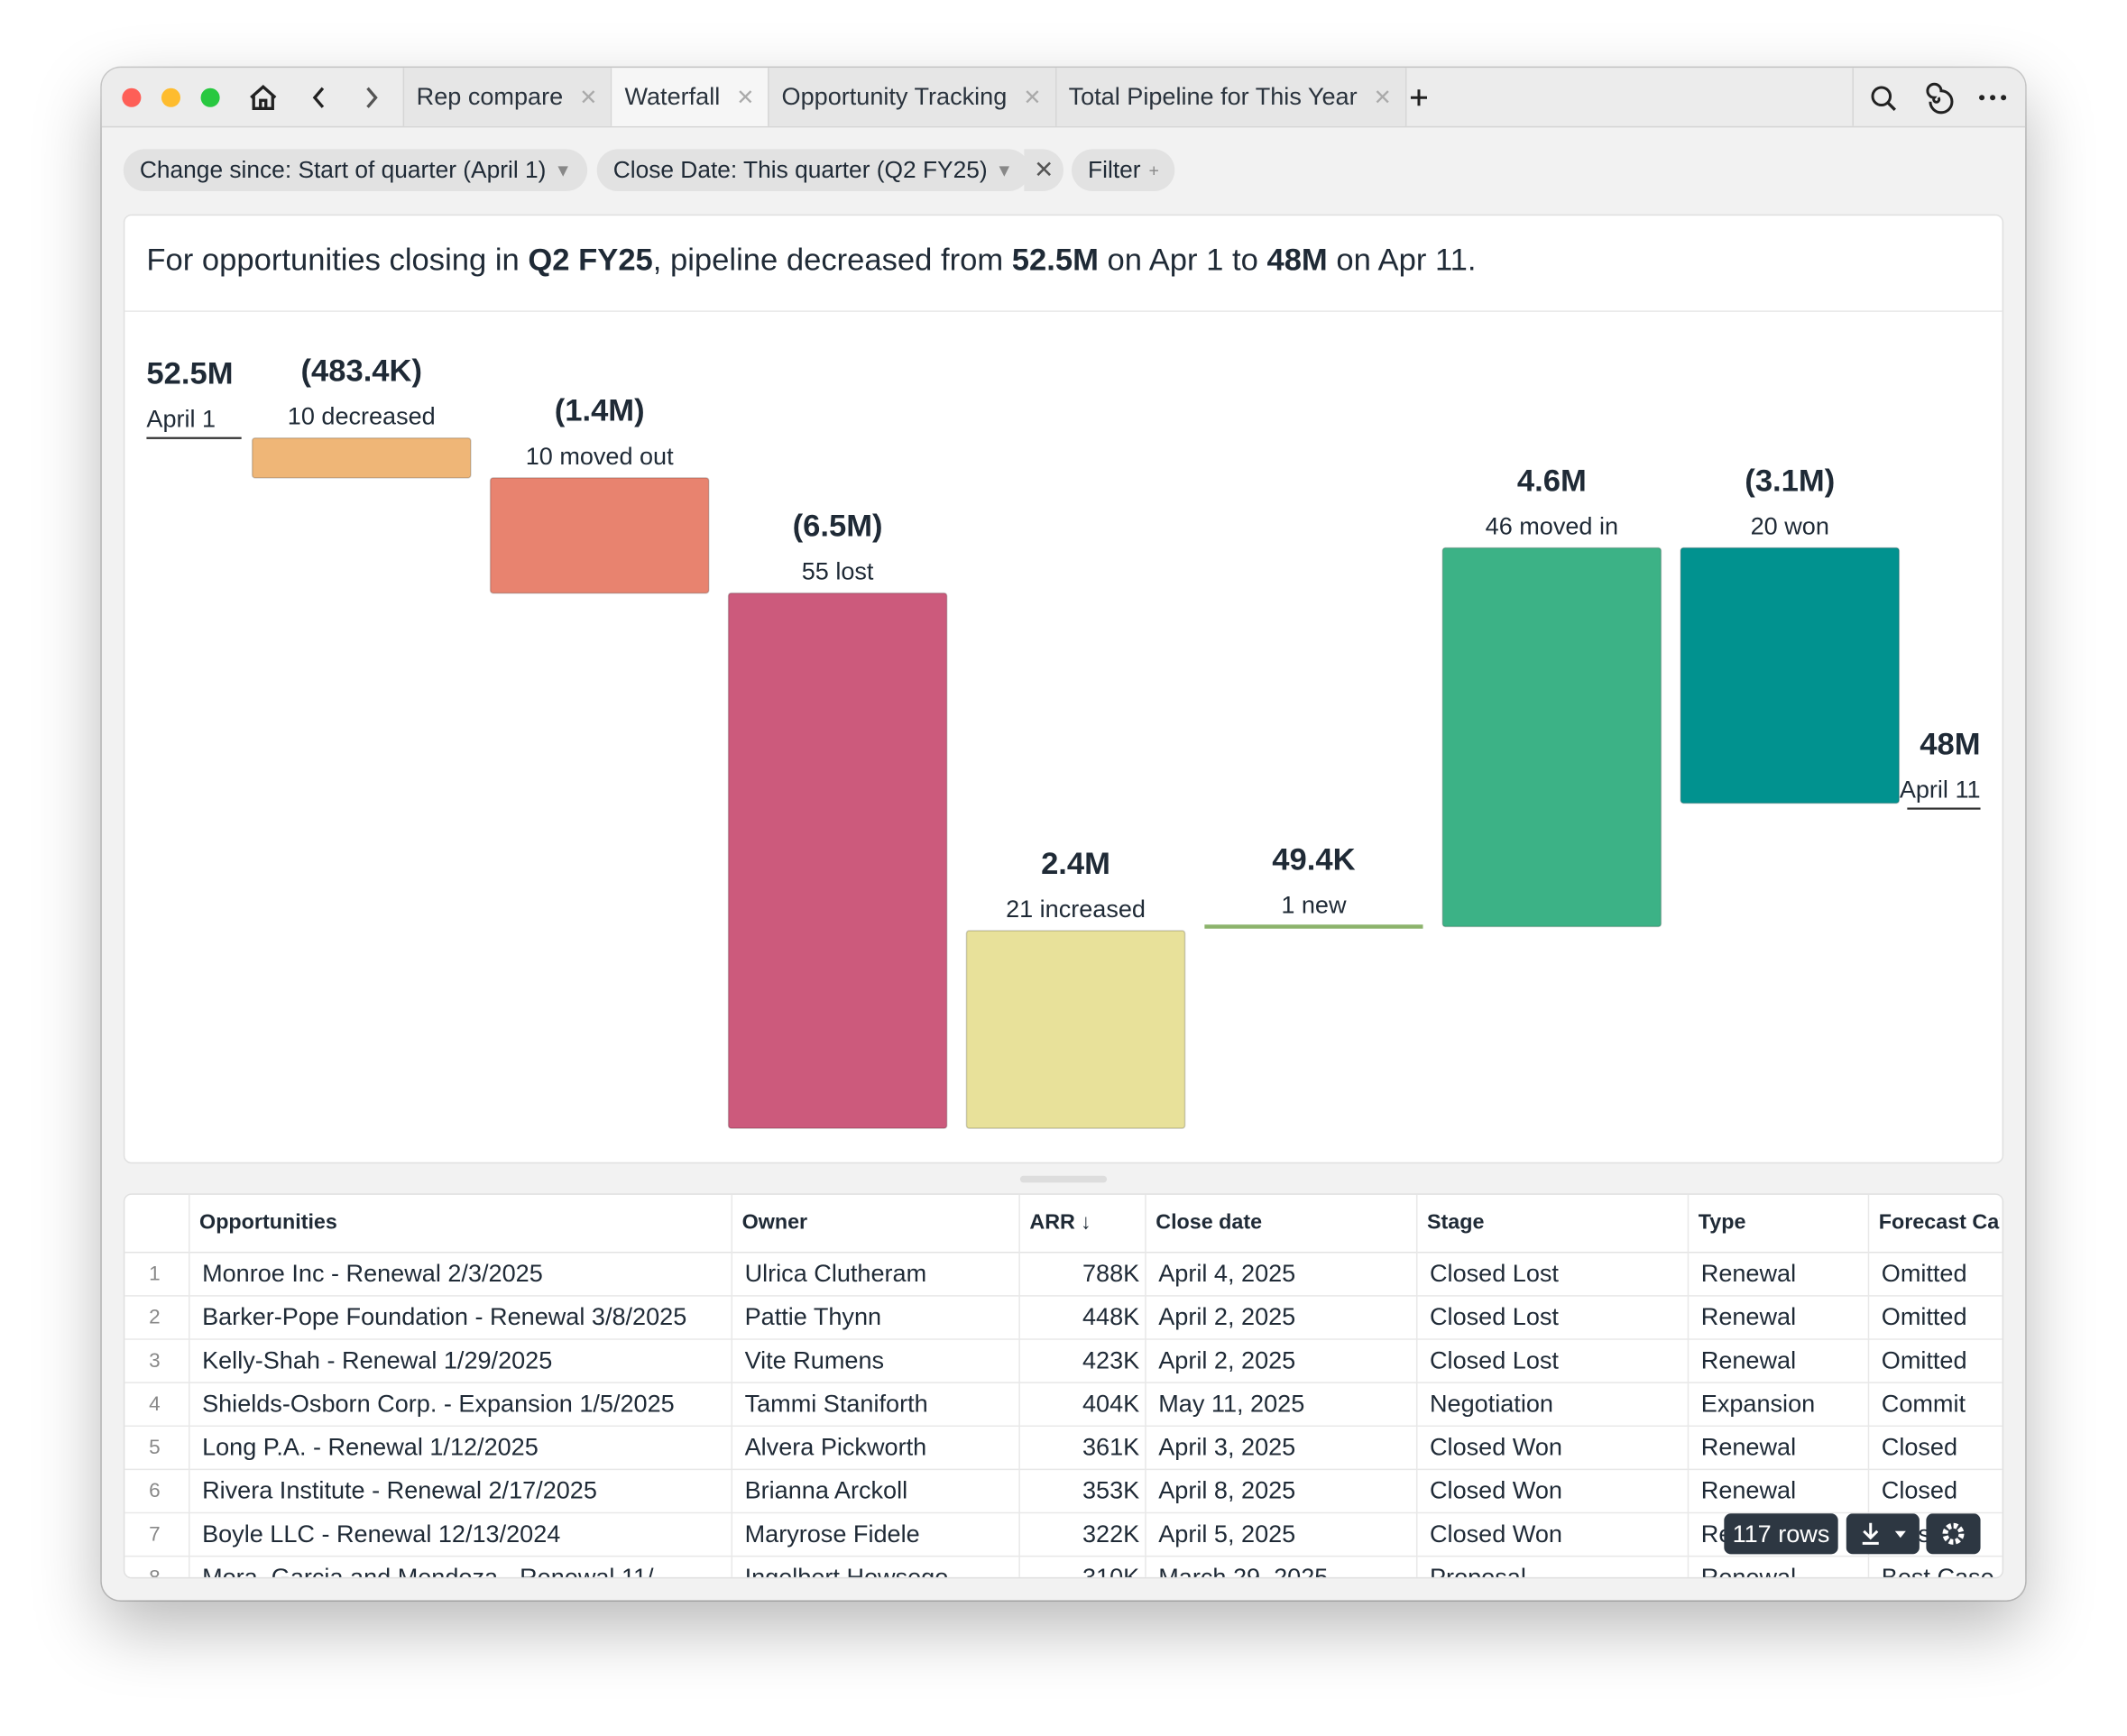 This screenshot has height=1736, width=2127. What do you see at coordinates (690, 97) in the screenshot?
I see `tab: Waterfall ✕` at bounding box center [690, 97].